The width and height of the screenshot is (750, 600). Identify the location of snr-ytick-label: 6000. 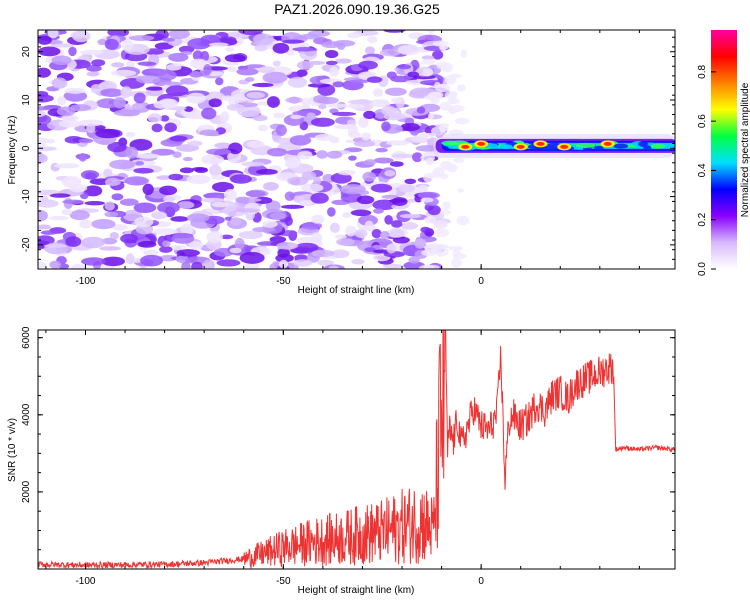
(26, 337).